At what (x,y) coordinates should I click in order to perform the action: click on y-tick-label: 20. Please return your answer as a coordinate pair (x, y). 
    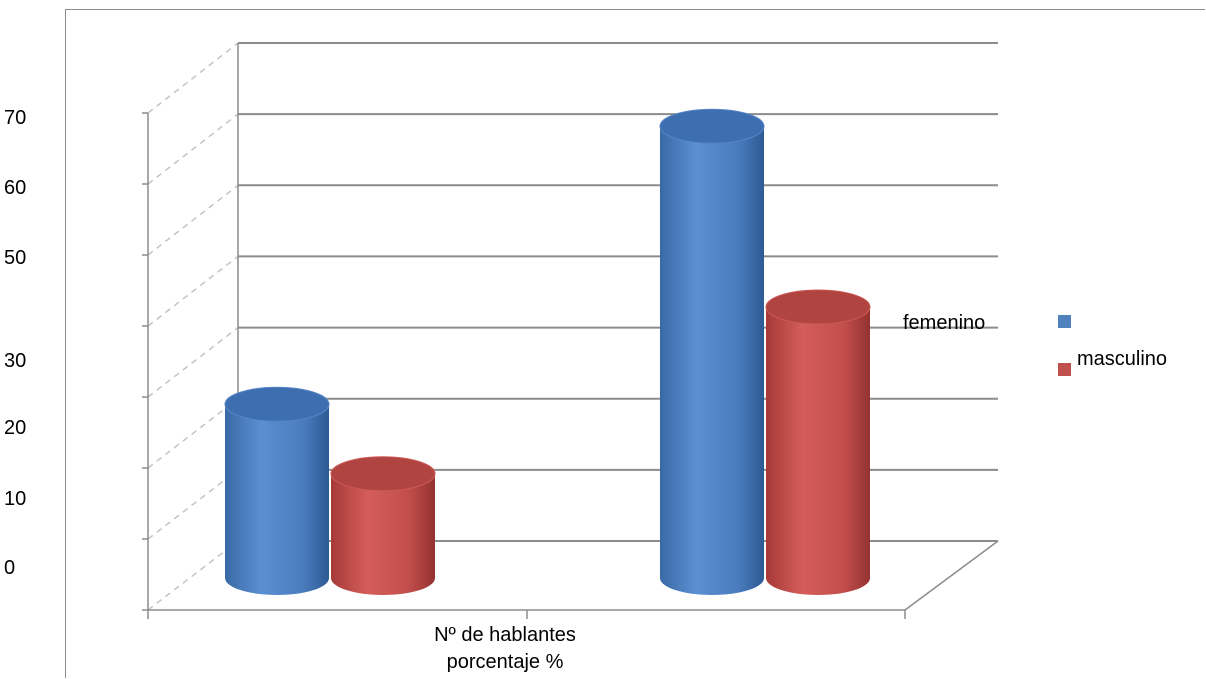
    Looking at the image, I should click on (15, 428).